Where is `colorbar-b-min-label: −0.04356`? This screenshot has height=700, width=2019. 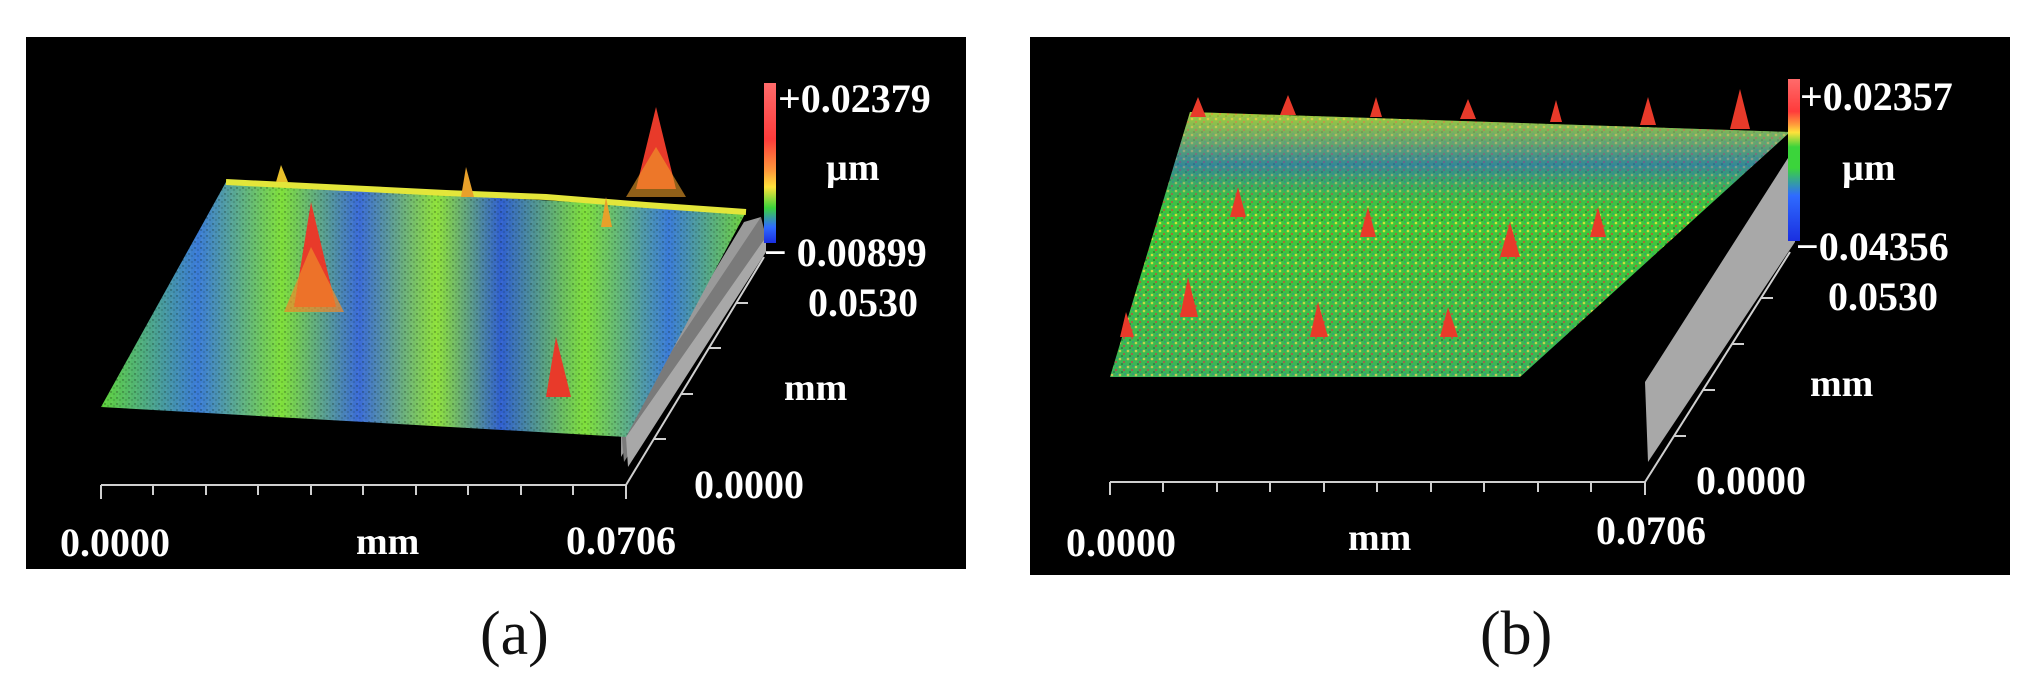 colorbar-b-min-label: −0.04356 is located at coordinates (1872, 246).